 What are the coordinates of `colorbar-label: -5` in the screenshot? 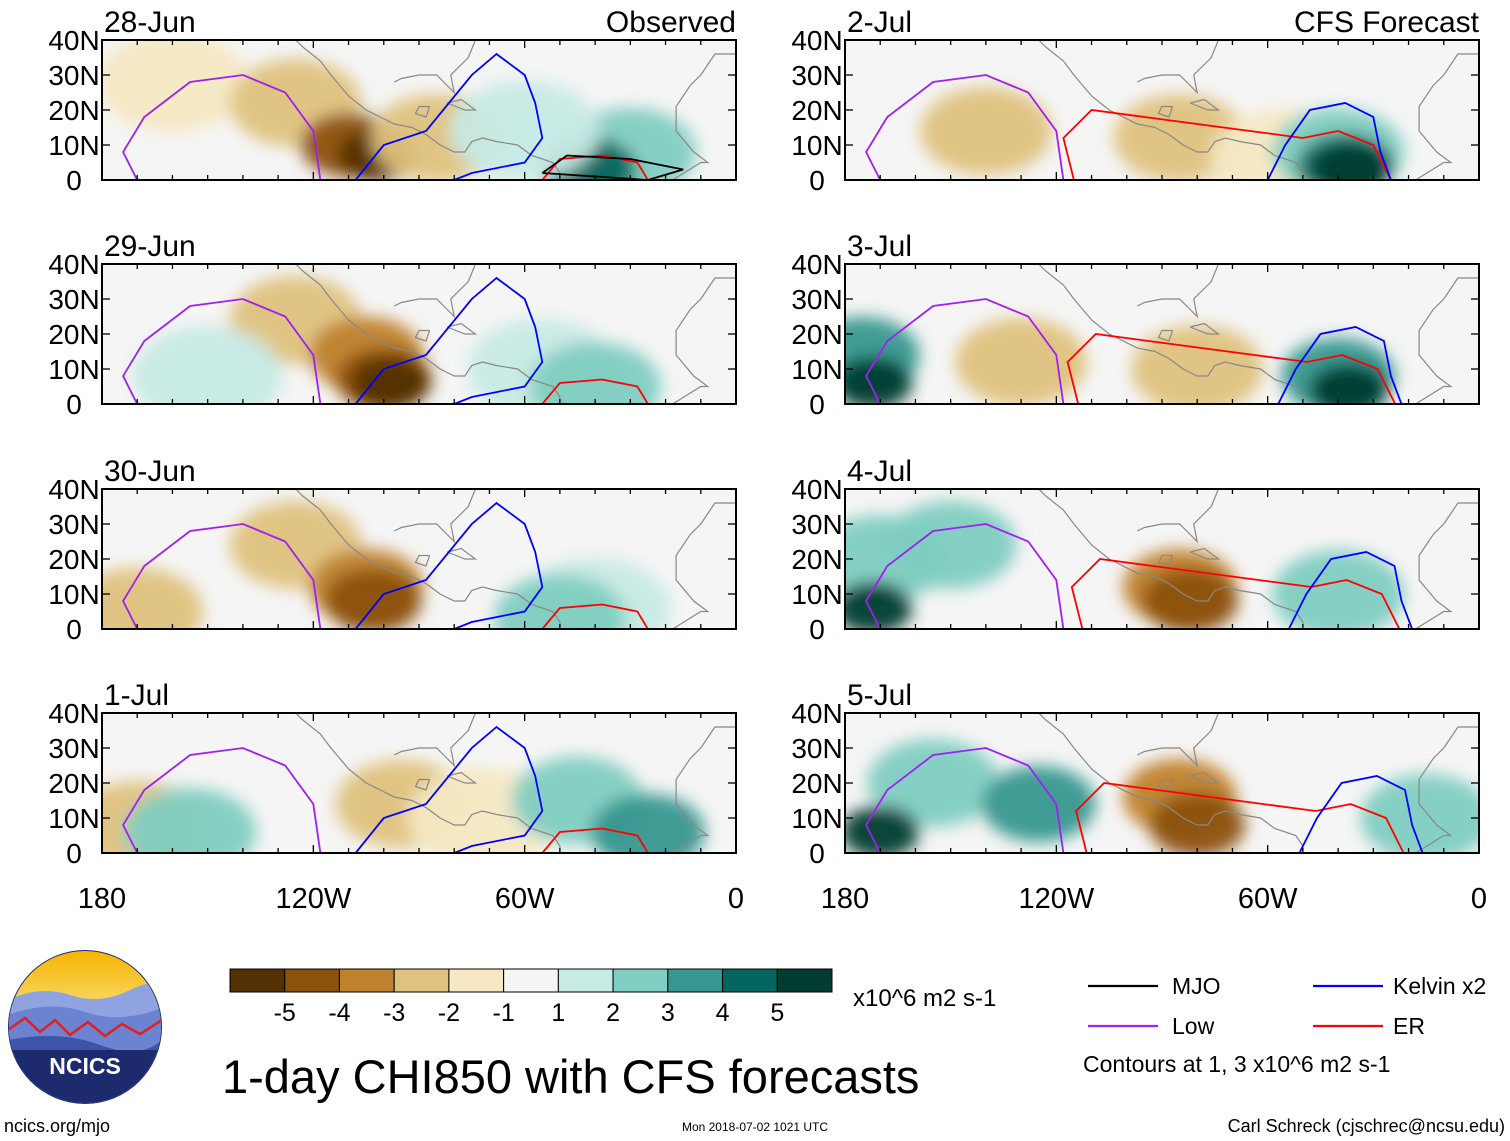 It's located at (285, 1013).